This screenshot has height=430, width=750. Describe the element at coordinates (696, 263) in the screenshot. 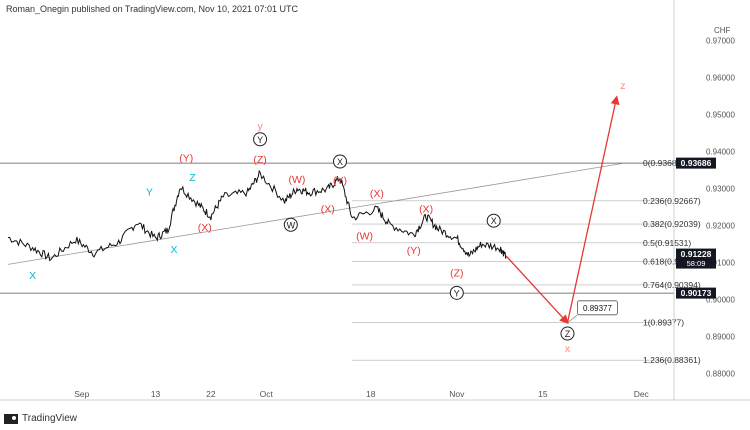

I see `price-tag-countdown: 58:09` at that location.